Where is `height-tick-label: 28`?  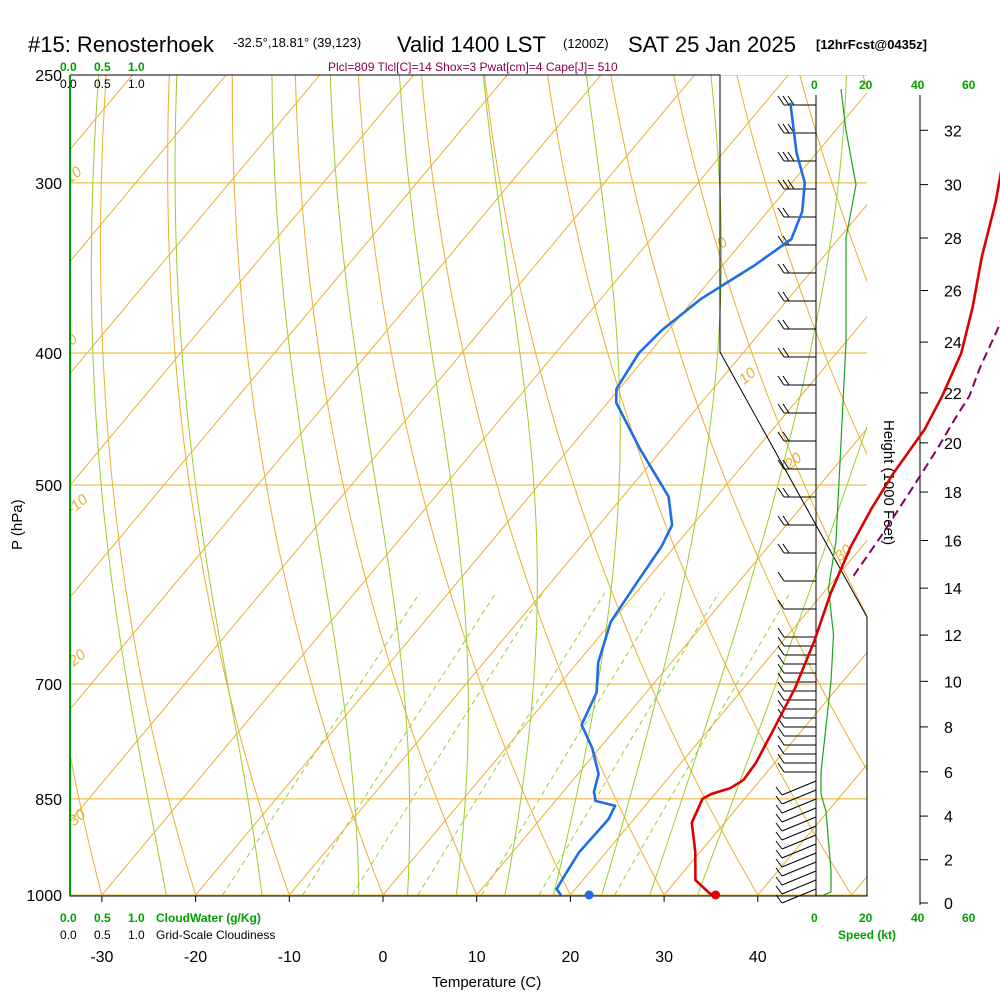 height-tick-label: 28 is located at coordinates (953, 239).